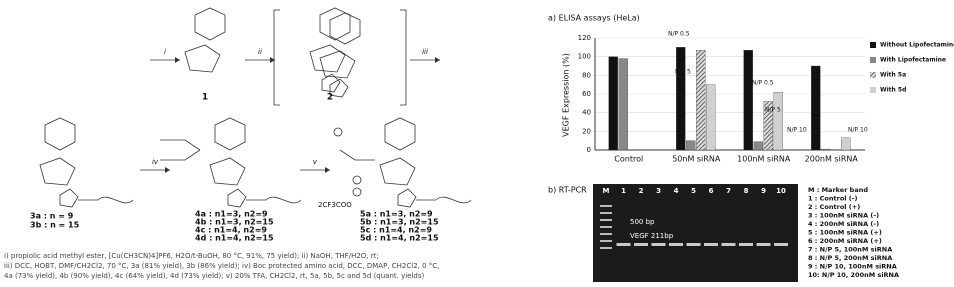 The image size is (954, 287). What do you see at coordinates (231, 230) in the screenshot?
I see `compound-label: 4c : n1=4, n2=9` at bounding box center [231, 230].